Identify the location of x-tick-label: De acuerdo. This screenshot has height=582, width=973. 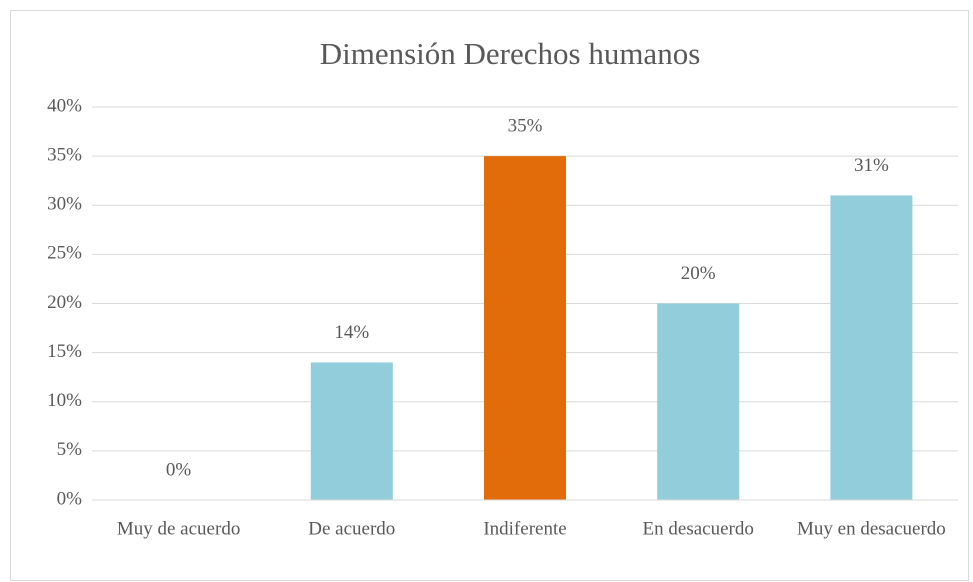
(351, 528).